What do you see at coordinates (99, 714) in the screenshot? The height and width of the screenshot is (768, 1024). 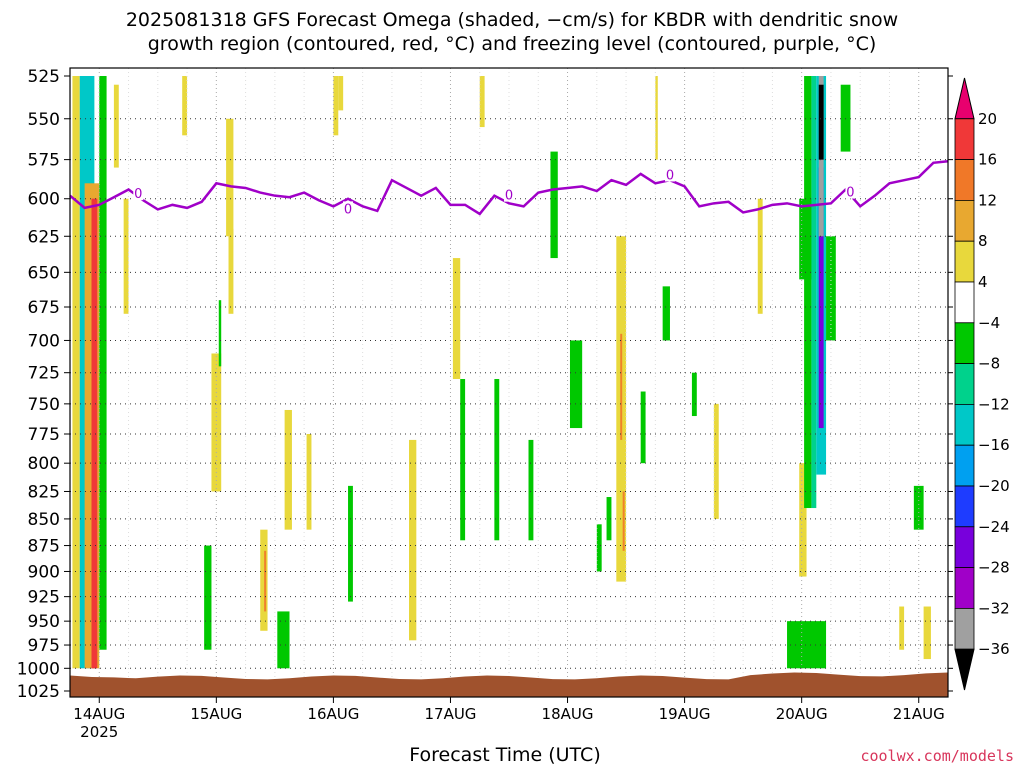 I see `x-tick-label: 14AUG` at bounding box center [99, 714].